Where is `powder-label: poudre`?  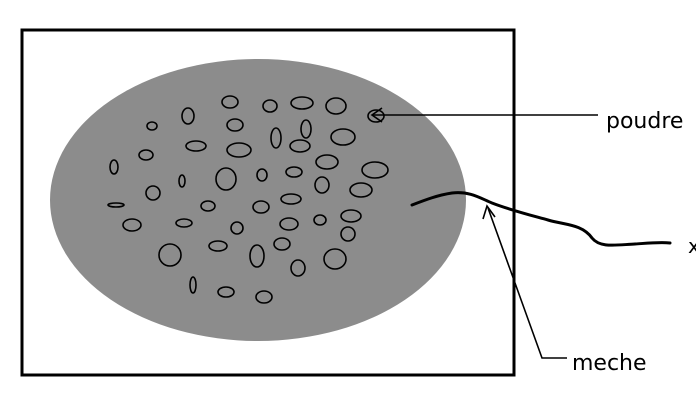
powder-label: poudre is located at coordinates (644, 121).